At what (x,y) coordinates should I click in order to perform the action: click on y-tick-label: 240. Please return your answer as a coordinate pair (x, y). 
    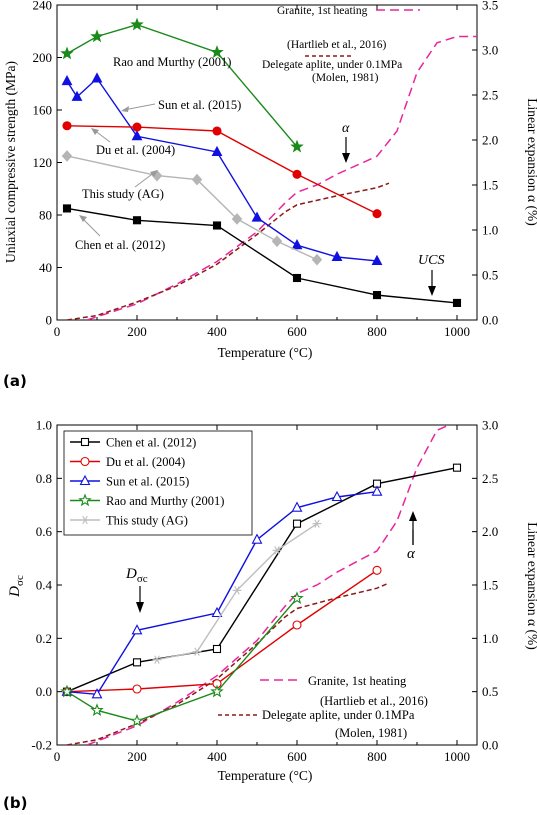
    Looking at the image, I should click on (43, 6).